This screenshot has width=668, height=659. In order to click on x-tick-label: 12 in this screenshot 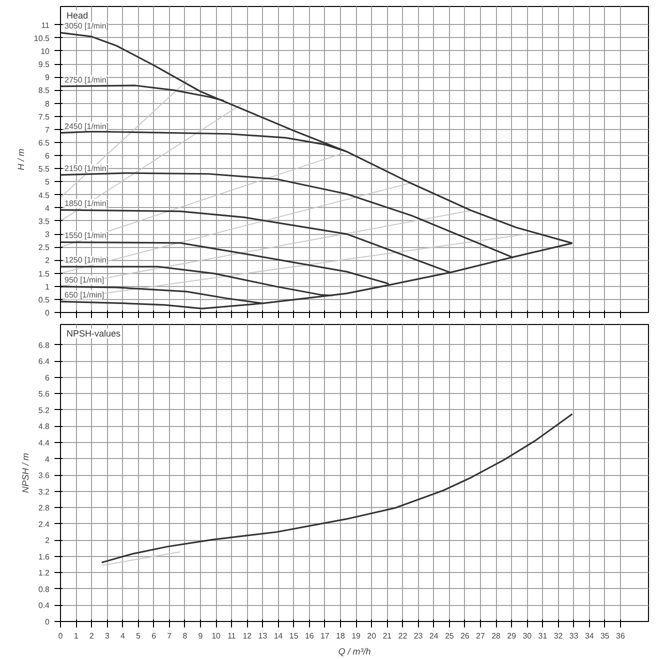, I will do `click(247, 636)`.